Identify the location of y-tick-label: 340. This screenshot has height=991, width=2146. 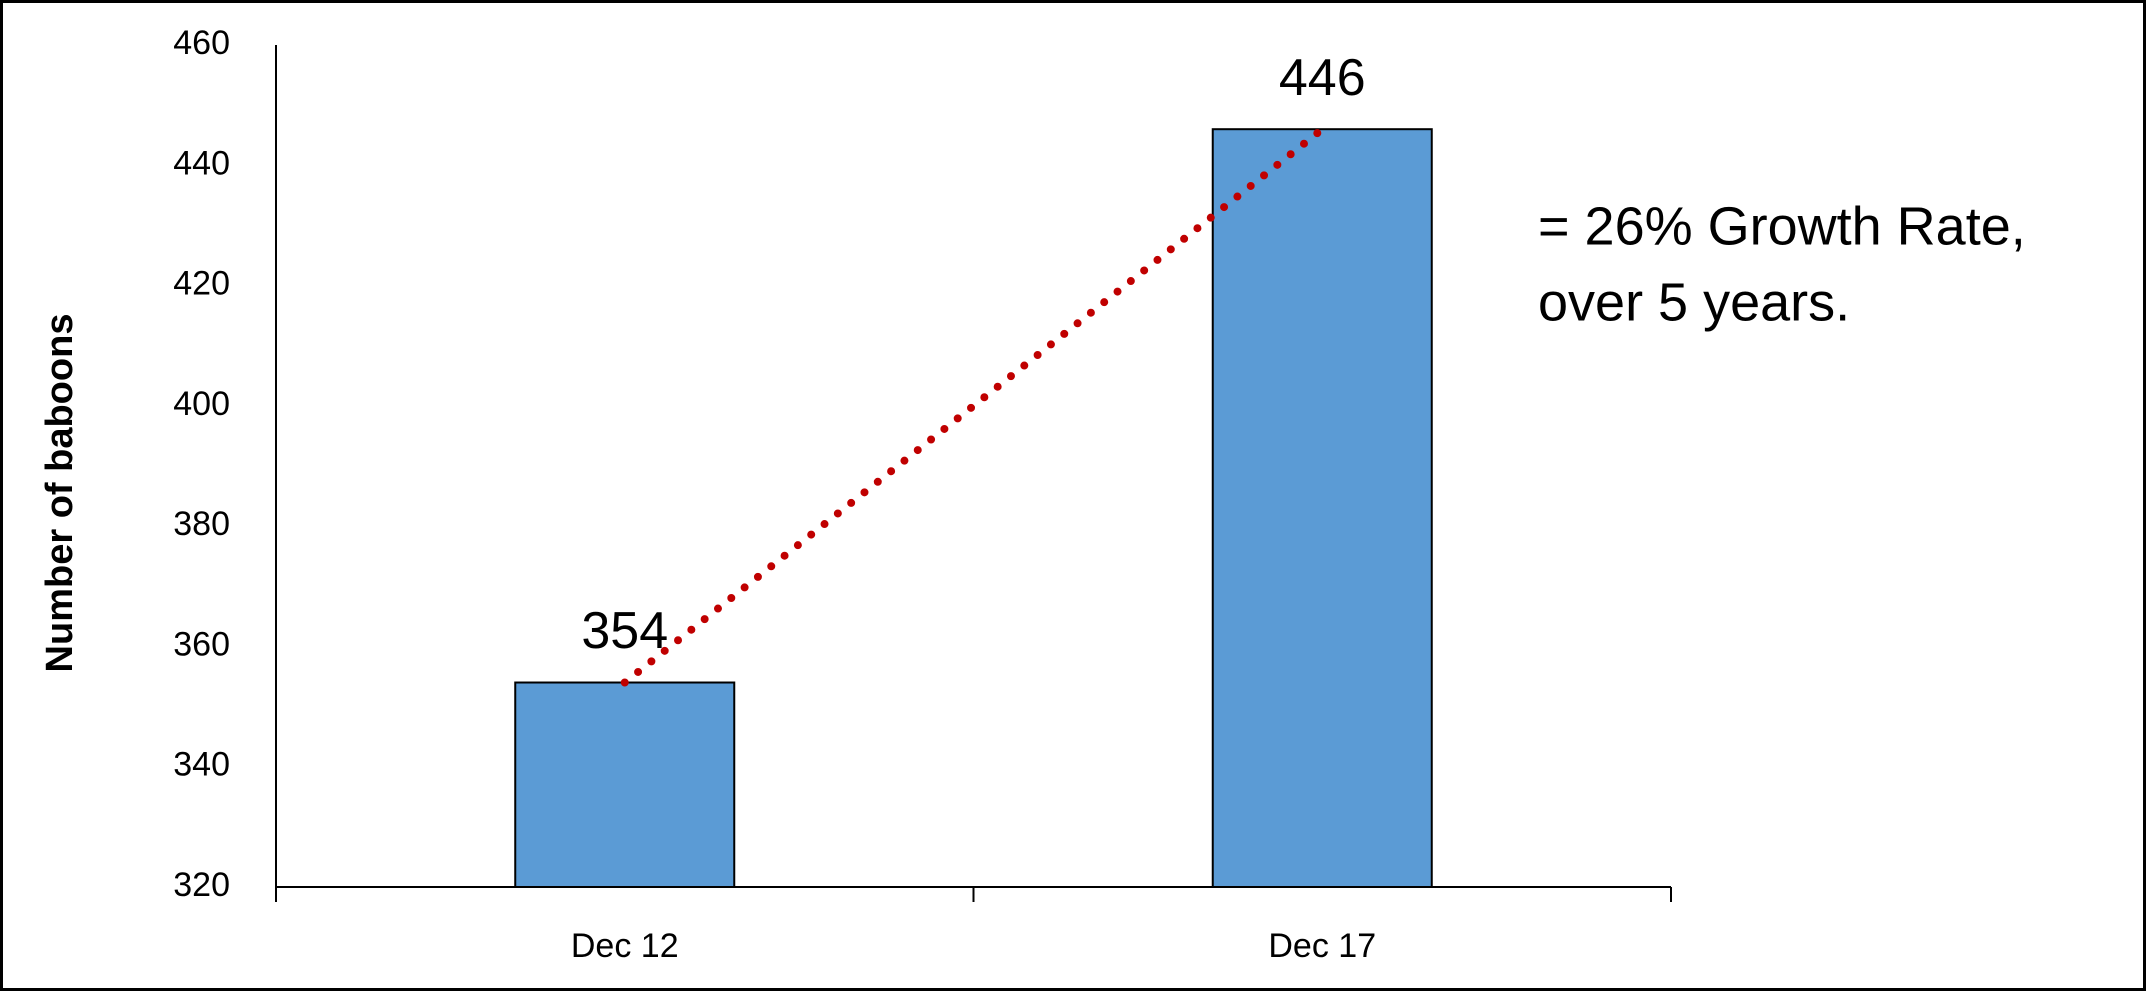
(201, 765).